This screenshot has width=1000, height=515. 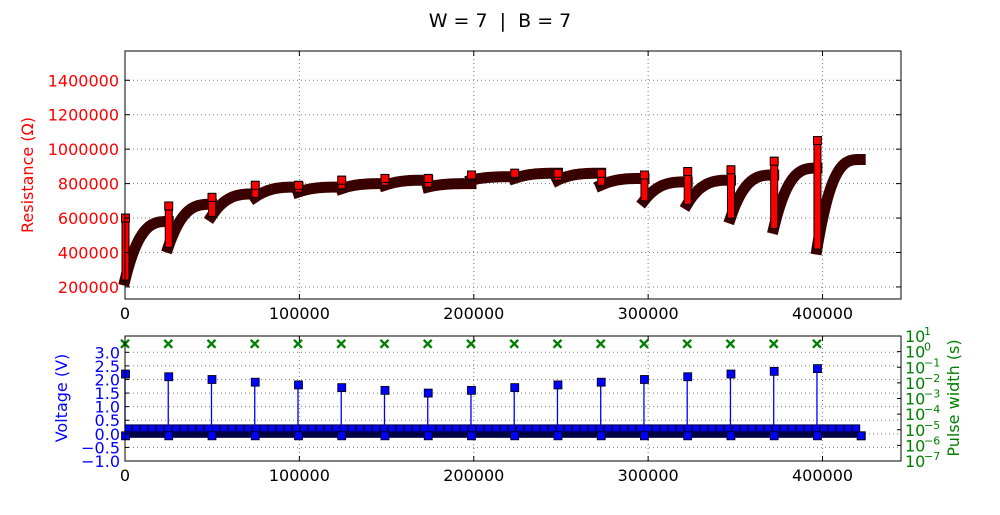 What do you see at coordinates (932, 440) in the screenshot?
I see `pulse-width-tick-exponent: −6` at bounding box center [932, 440].